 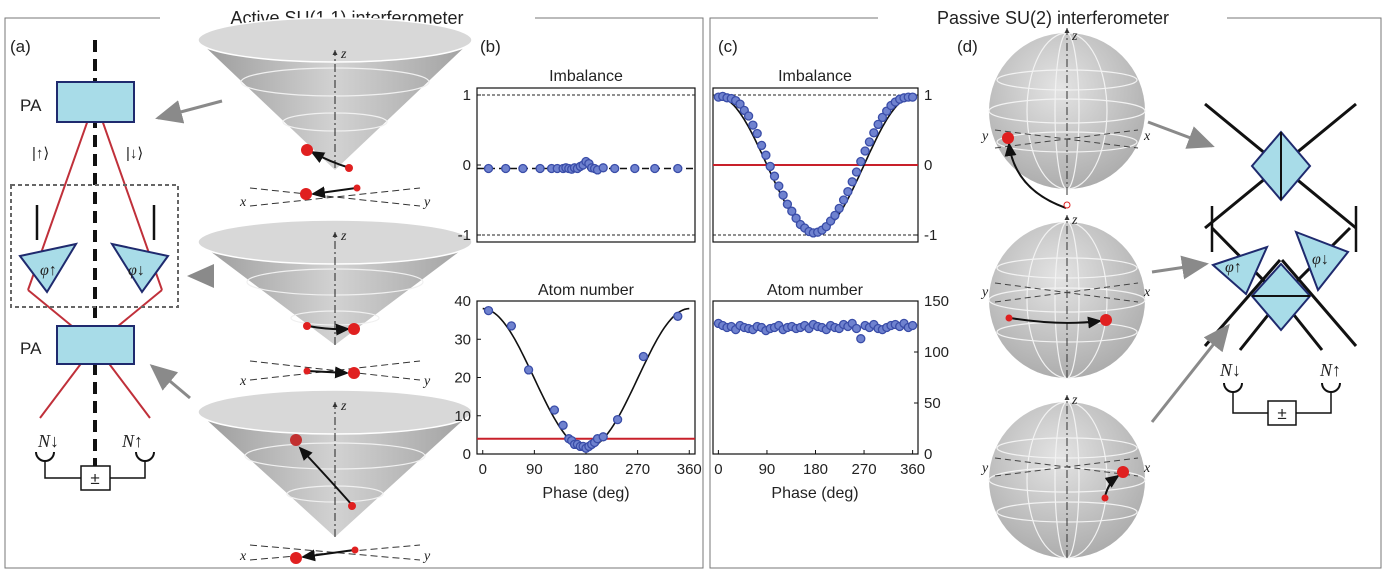 I want to click on x-label-1: x, so click(x=243, y=202).